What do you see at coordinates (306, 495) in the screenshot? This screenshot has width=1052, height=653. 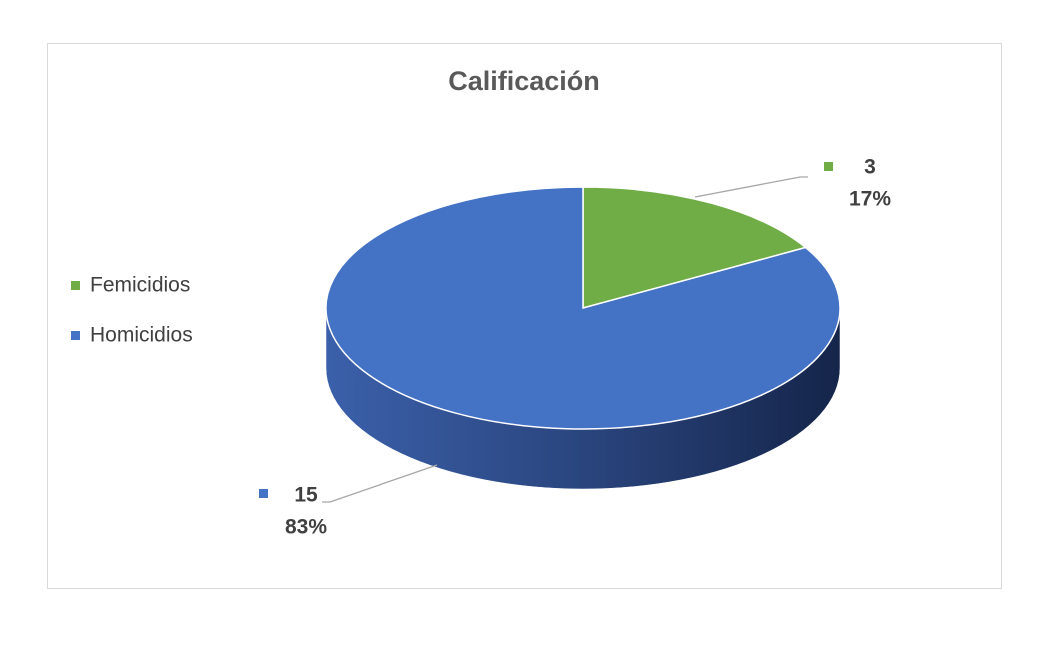 I see `data-label: 15` at bounding box center [306, 495].